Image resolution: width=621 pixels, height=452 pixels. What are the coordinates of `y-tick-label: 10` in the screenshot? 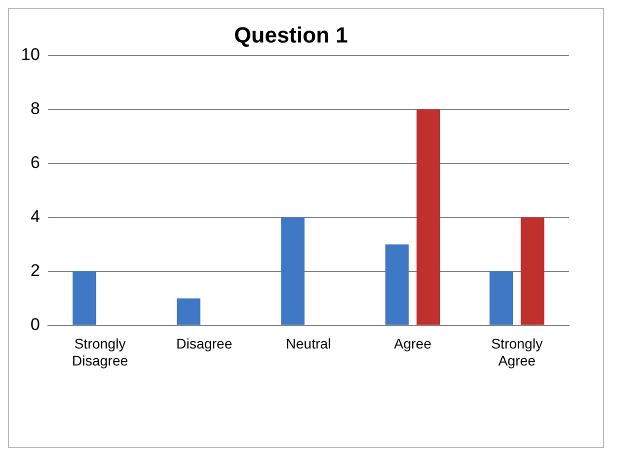 It's located at (30, 54).